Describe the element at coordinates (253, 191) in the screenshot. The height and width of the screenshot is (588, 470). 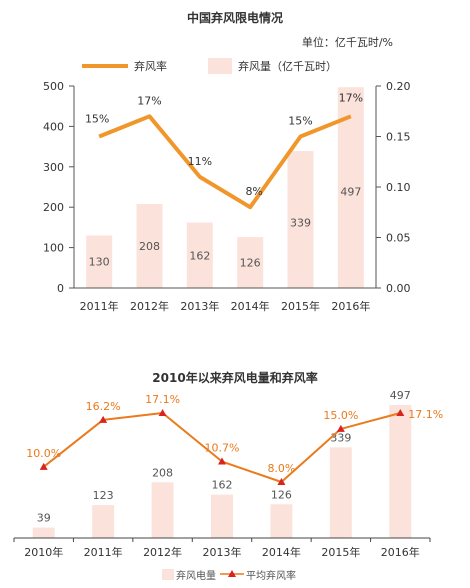
I see `chart1-rate-label: 8%` at that location.